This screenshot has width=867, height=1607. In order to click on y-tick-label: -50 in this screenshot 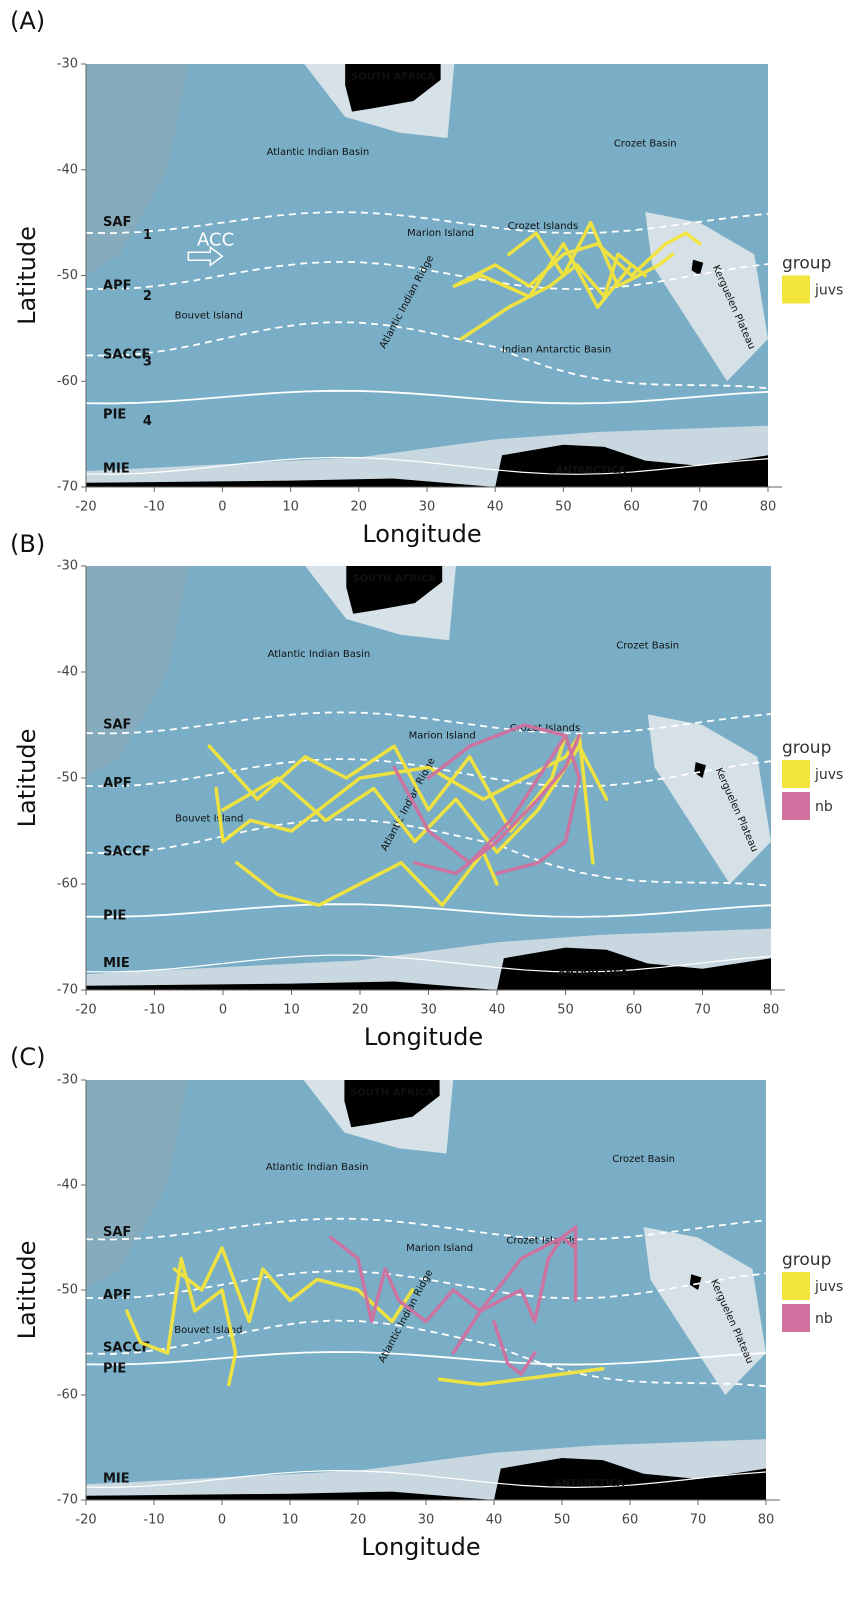, I will do `click(67, 275)`.